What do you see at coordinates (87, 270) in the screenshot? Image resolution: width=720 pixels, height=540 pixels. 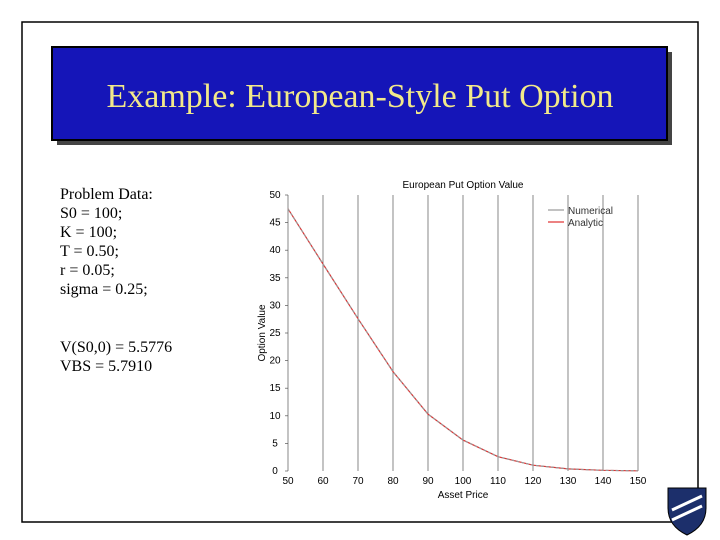 I see `problem-line: r = 0.05;` at bounding box center [87, 270].